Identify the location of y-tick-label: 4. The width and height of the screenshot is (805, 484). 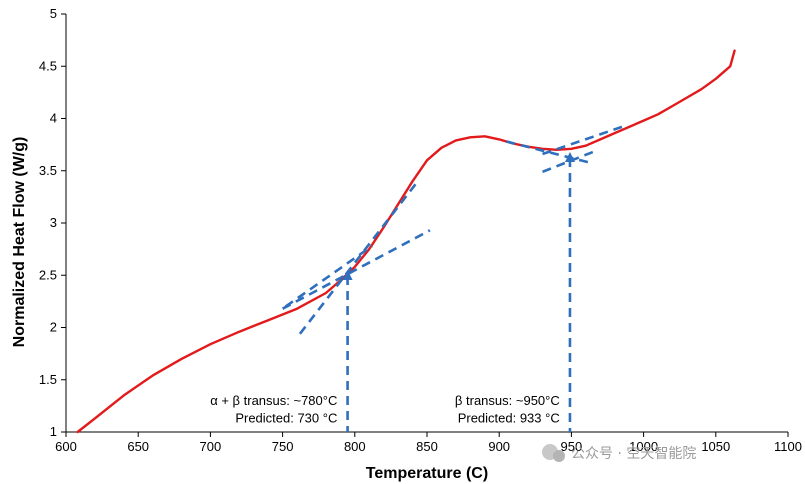
(53, 118).